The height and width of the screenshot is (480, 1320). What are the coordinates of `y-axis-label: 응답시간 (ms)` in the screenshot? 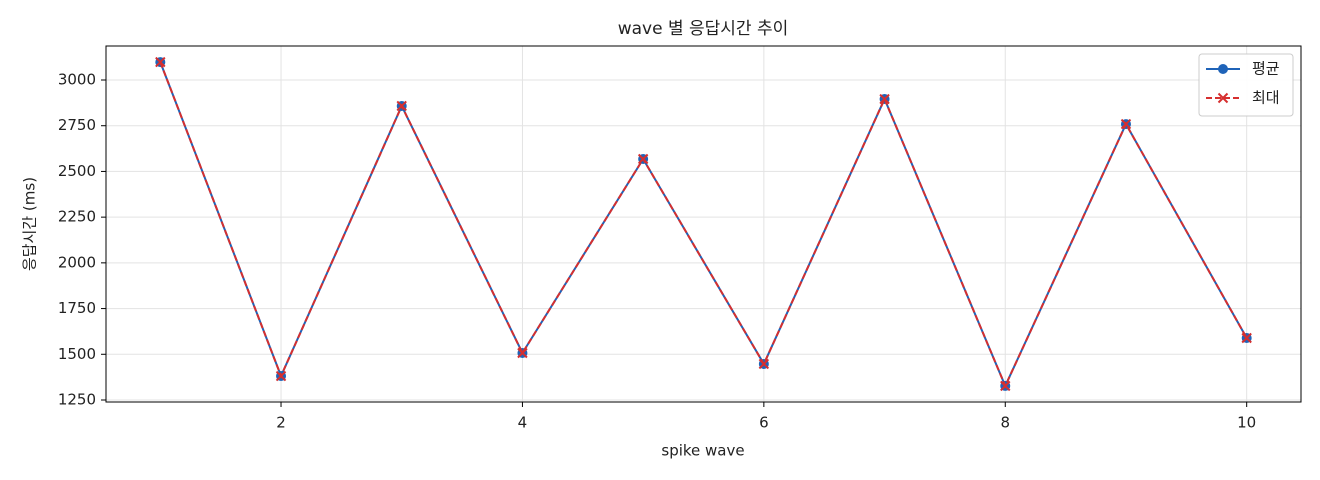 It's located at (30, 224).